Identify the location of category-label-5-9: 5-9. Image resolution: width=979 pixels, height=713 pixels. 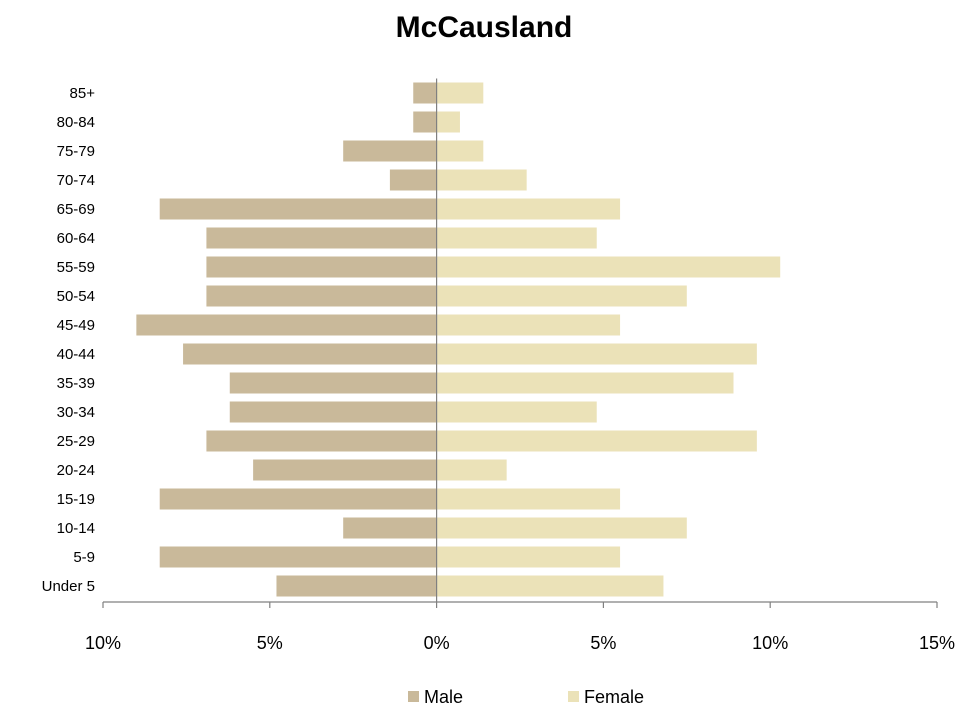
(84, 557).